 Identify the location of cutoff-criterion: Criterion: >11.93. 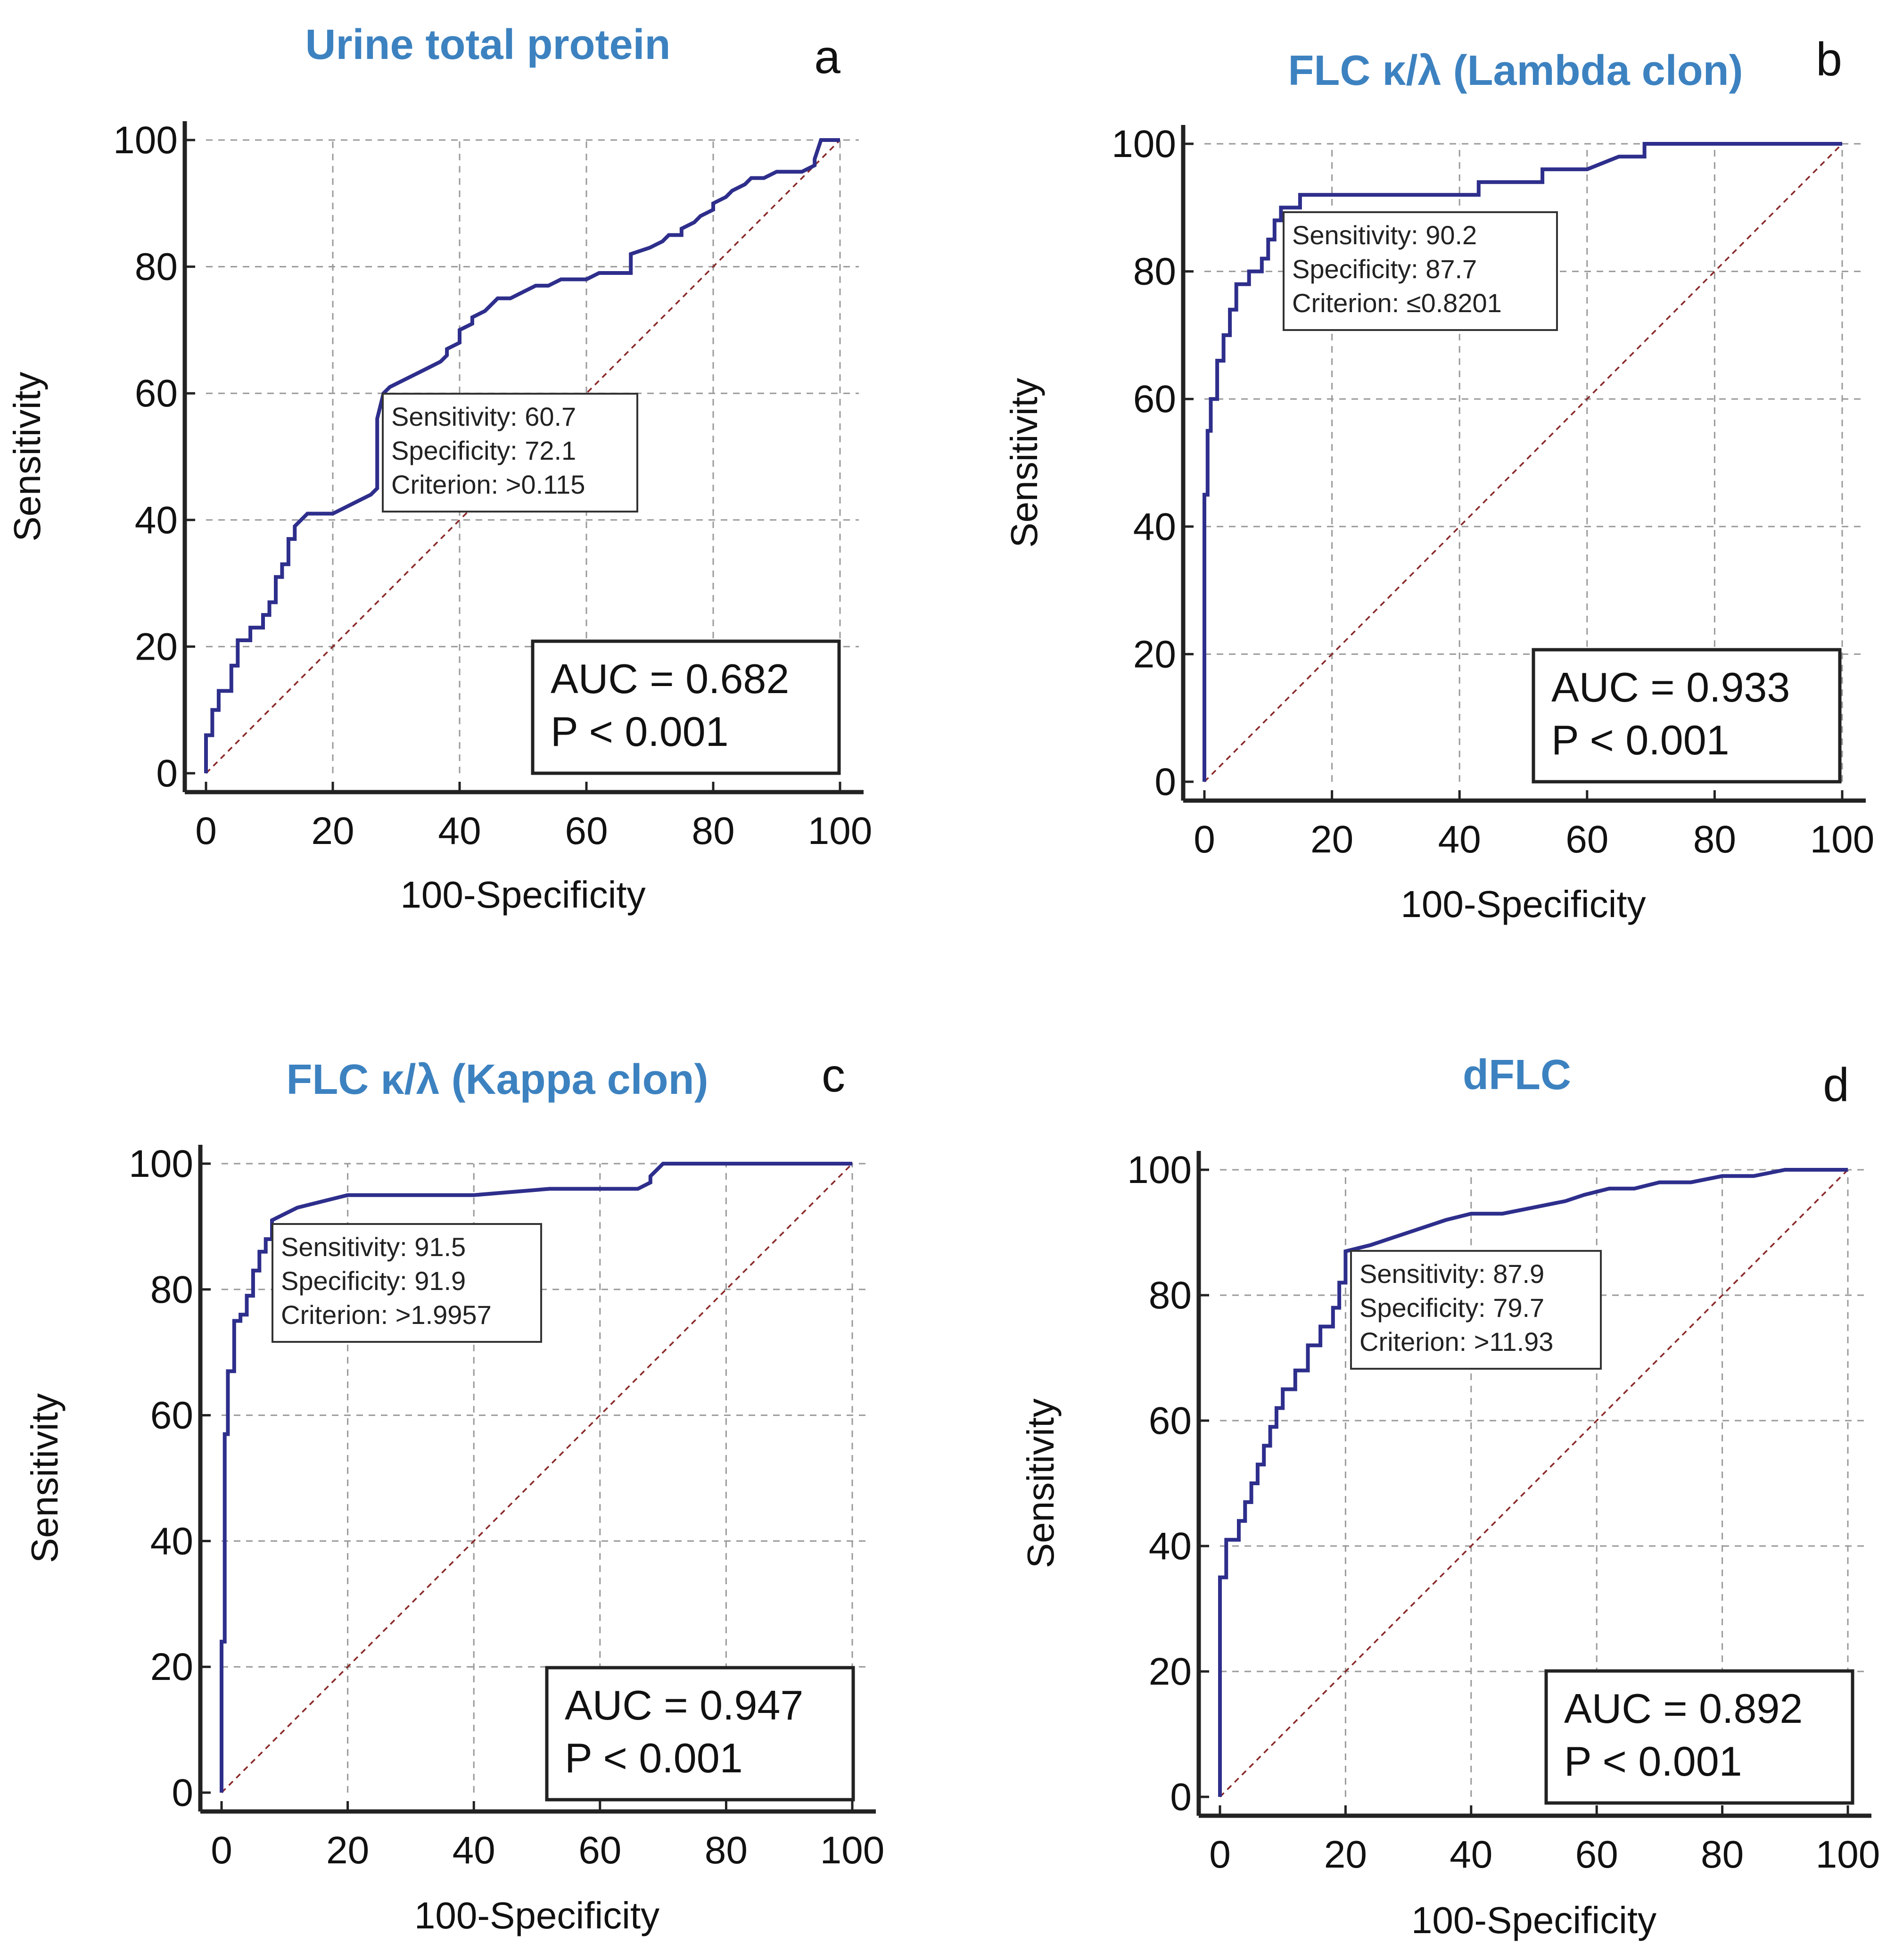
(1456, 1341).